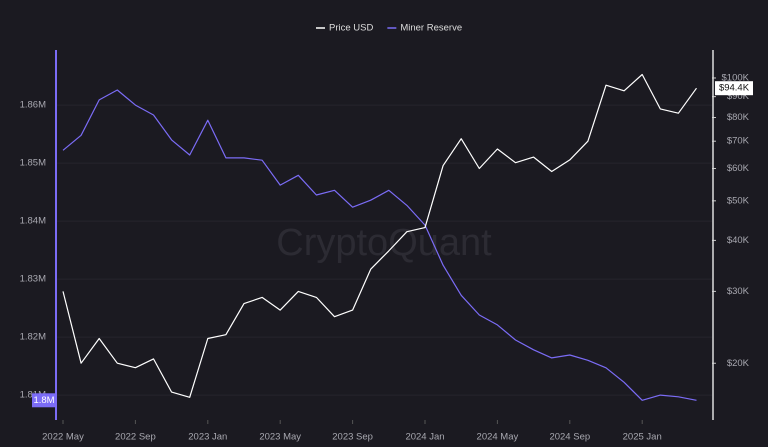 Image resolution: width=768 pixels, height=447 pixels. I want to click on y2-tick-label: $60K, so click(738, 168).